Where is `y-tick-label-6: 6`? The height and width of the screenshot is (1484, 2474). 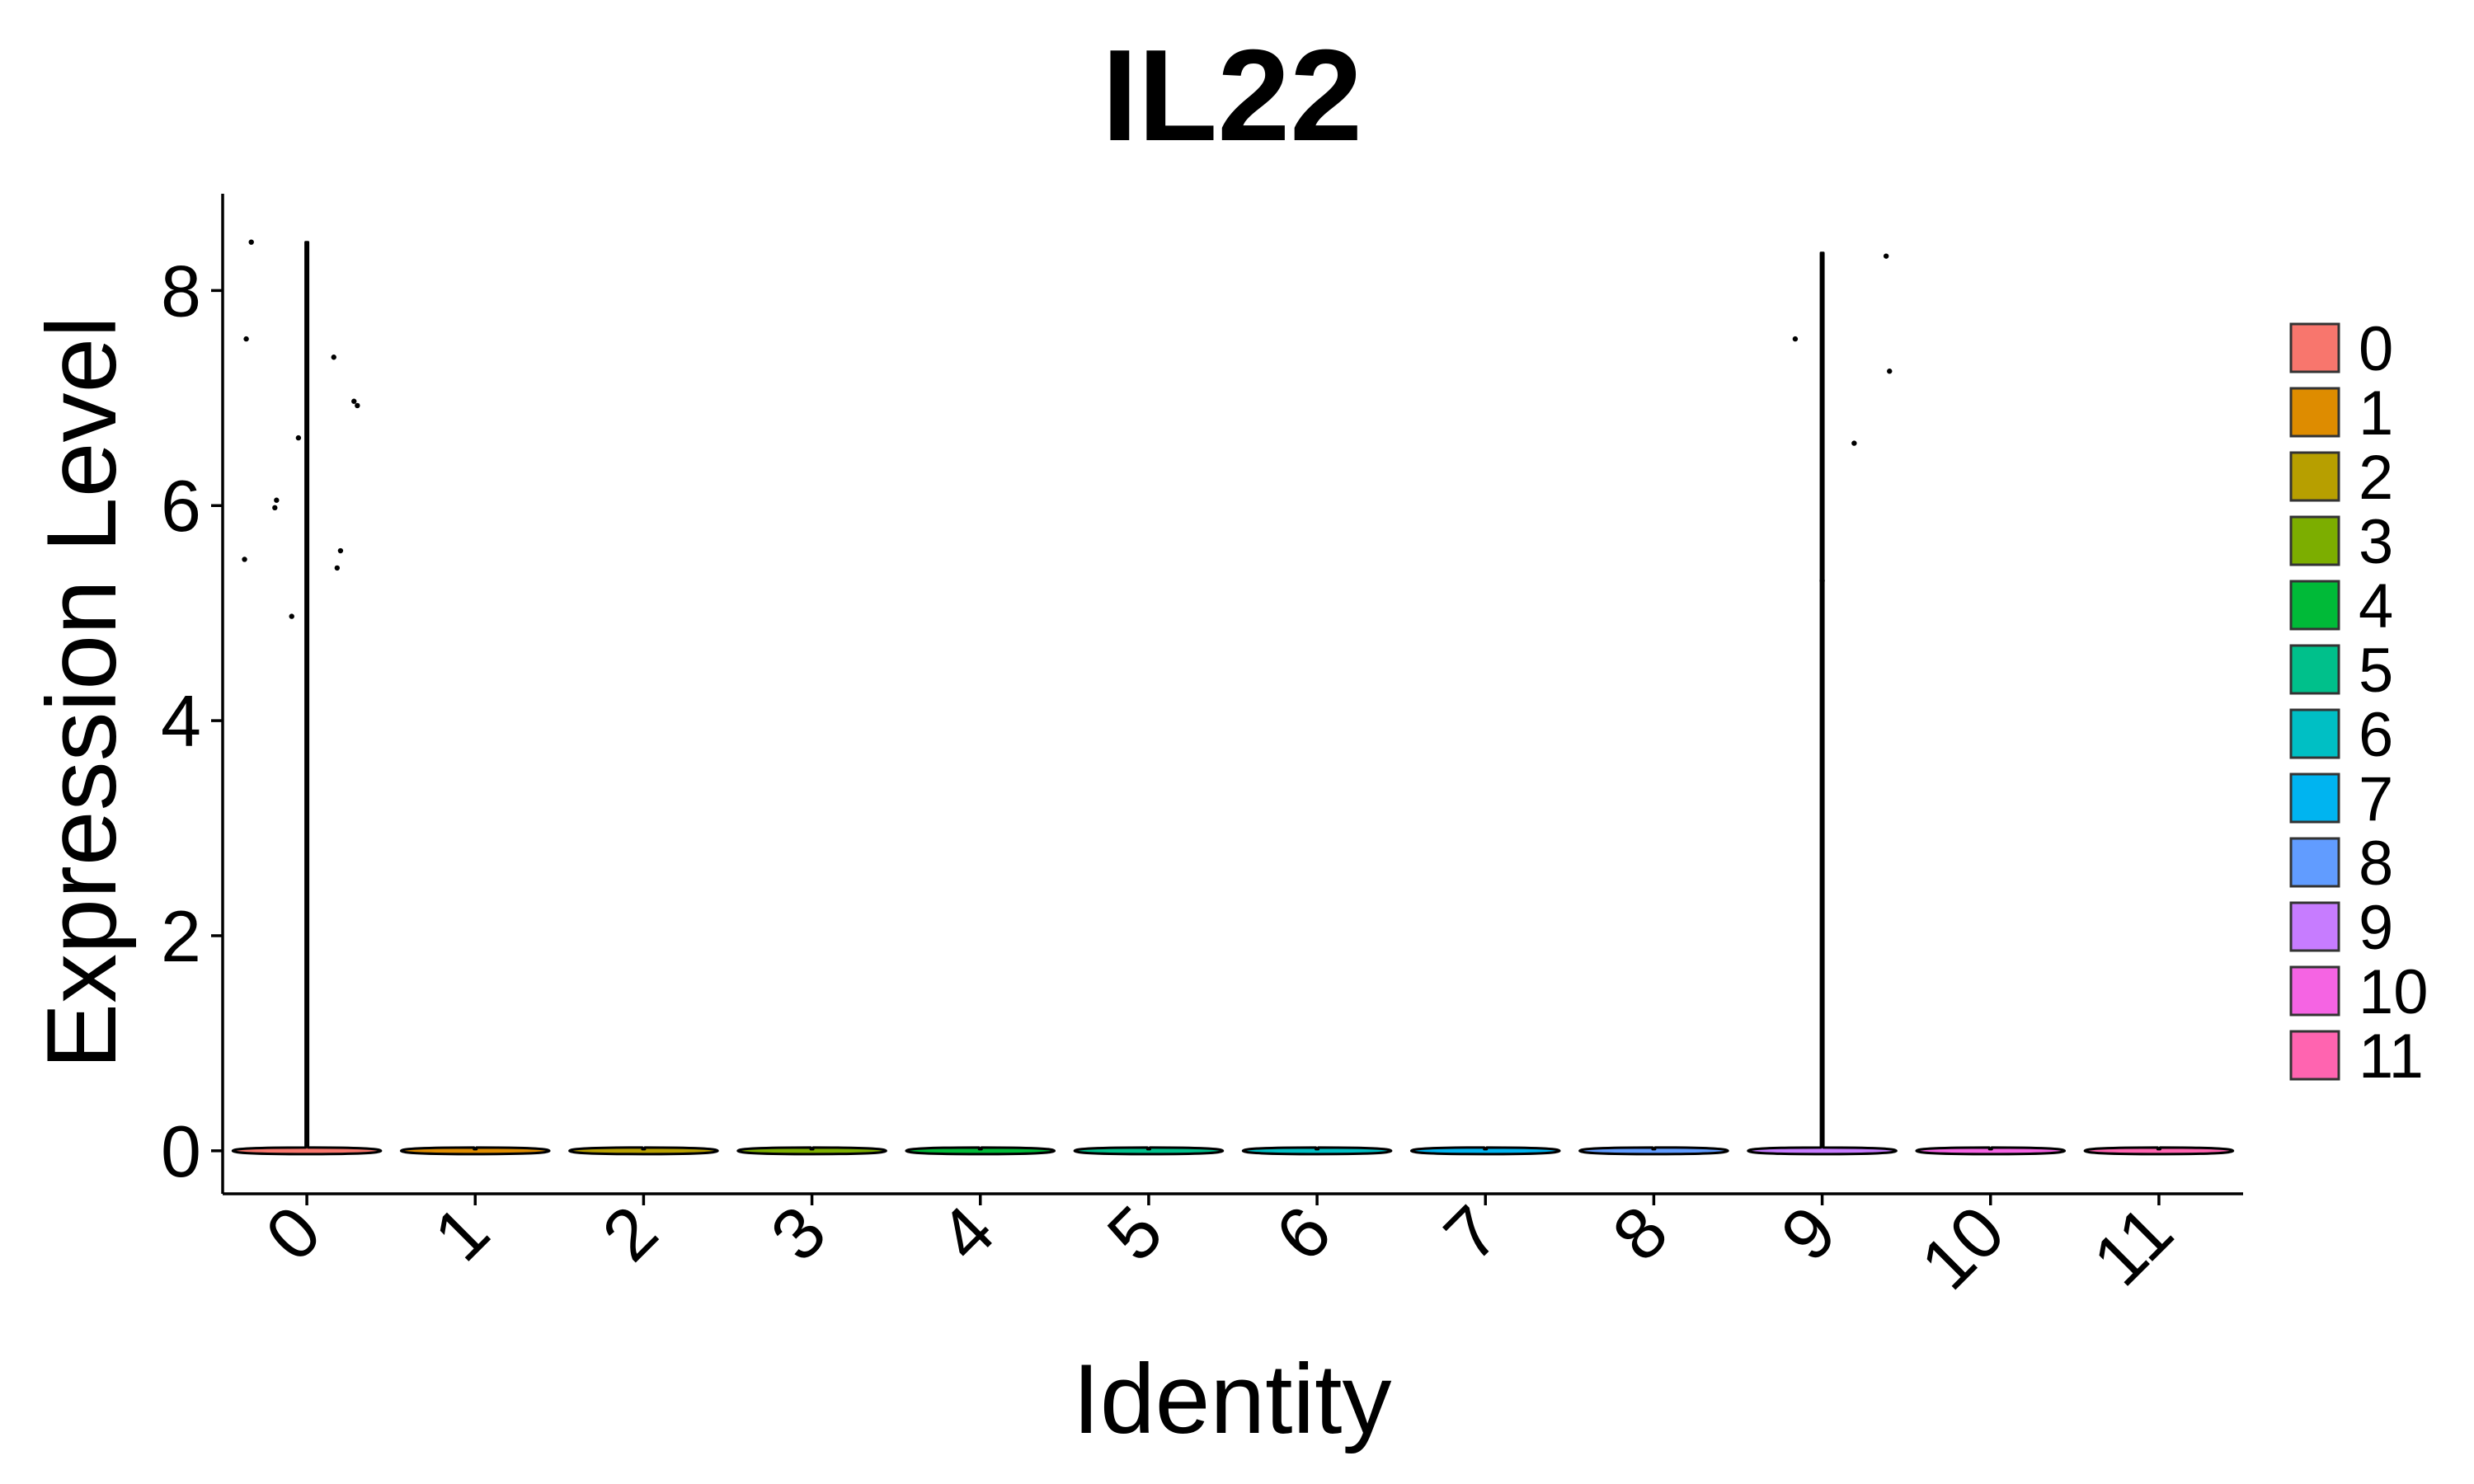
y-tick-label-6: 6 is located at coordinates (181, 506).